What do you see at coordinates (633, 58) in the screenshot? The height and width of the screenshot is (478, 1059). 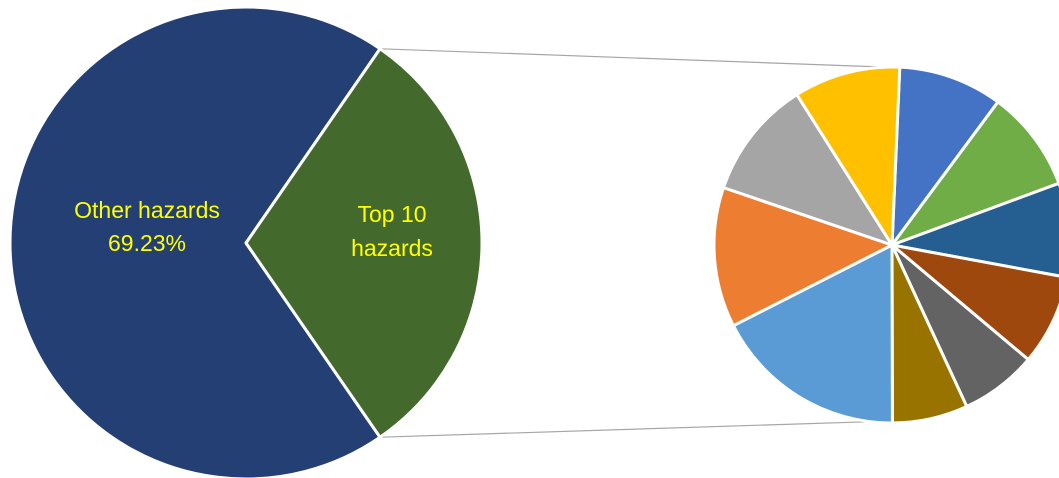 I see `connector-line-top` at bounding box center [633, 58].